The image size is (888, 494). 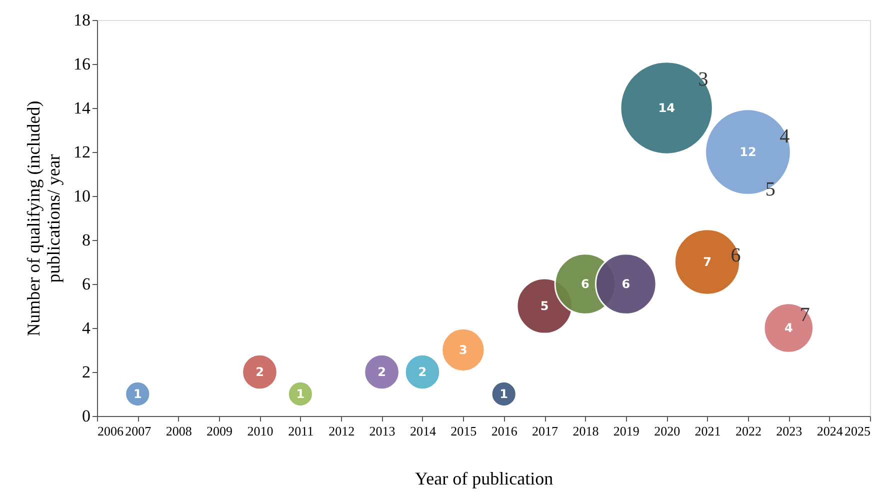 What do you see at coordinates (423, 431) in the screenshot?
I see `x-tick-label: 2014` at bounding box center [423, 431].